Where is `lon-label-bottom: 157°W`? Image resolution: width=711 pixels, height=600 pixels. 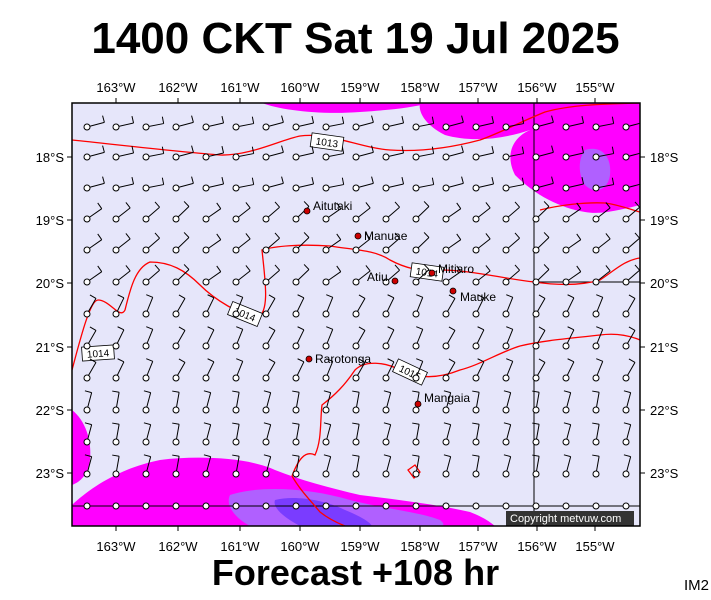 lon-label-bottom: 157°W is located at coordinates (478, 546).